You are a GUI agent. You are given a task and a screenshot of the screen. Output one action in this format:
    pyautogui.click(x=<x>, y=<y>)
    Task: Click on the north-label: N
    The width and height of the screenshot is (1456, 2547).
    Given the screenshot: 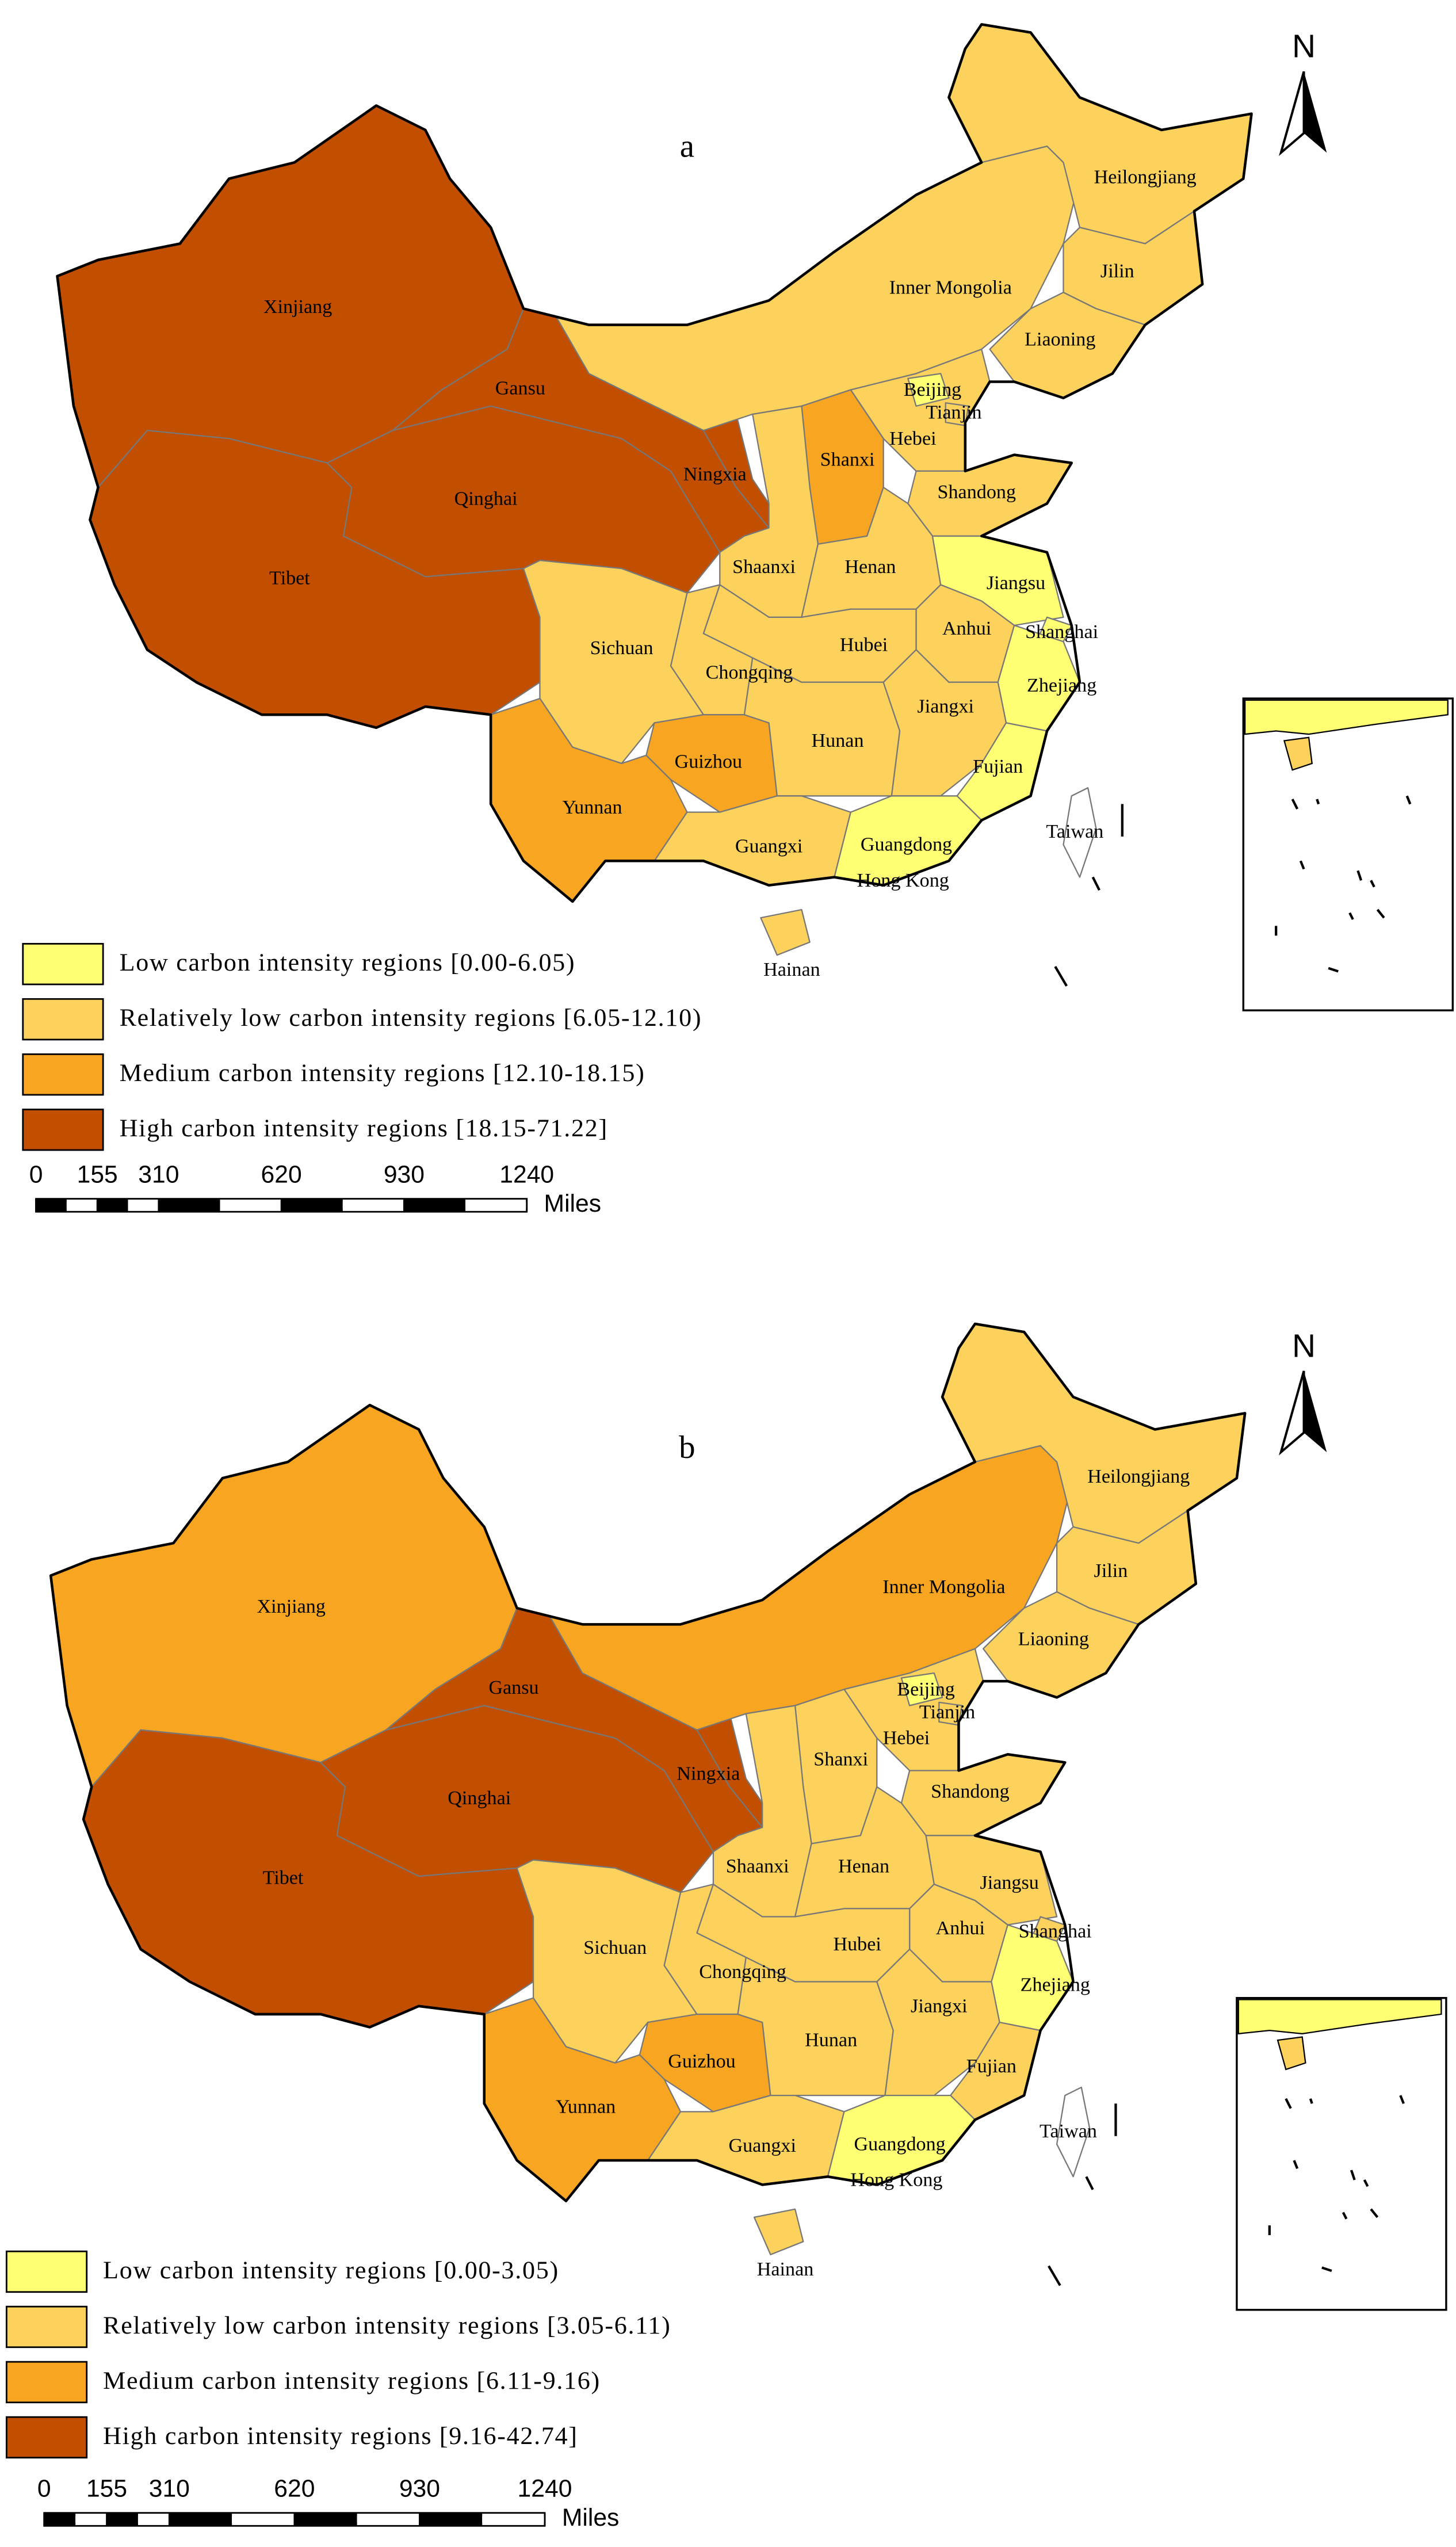 What is the action you would take?
    pyautogui.click(x=1304, y=1346)
    